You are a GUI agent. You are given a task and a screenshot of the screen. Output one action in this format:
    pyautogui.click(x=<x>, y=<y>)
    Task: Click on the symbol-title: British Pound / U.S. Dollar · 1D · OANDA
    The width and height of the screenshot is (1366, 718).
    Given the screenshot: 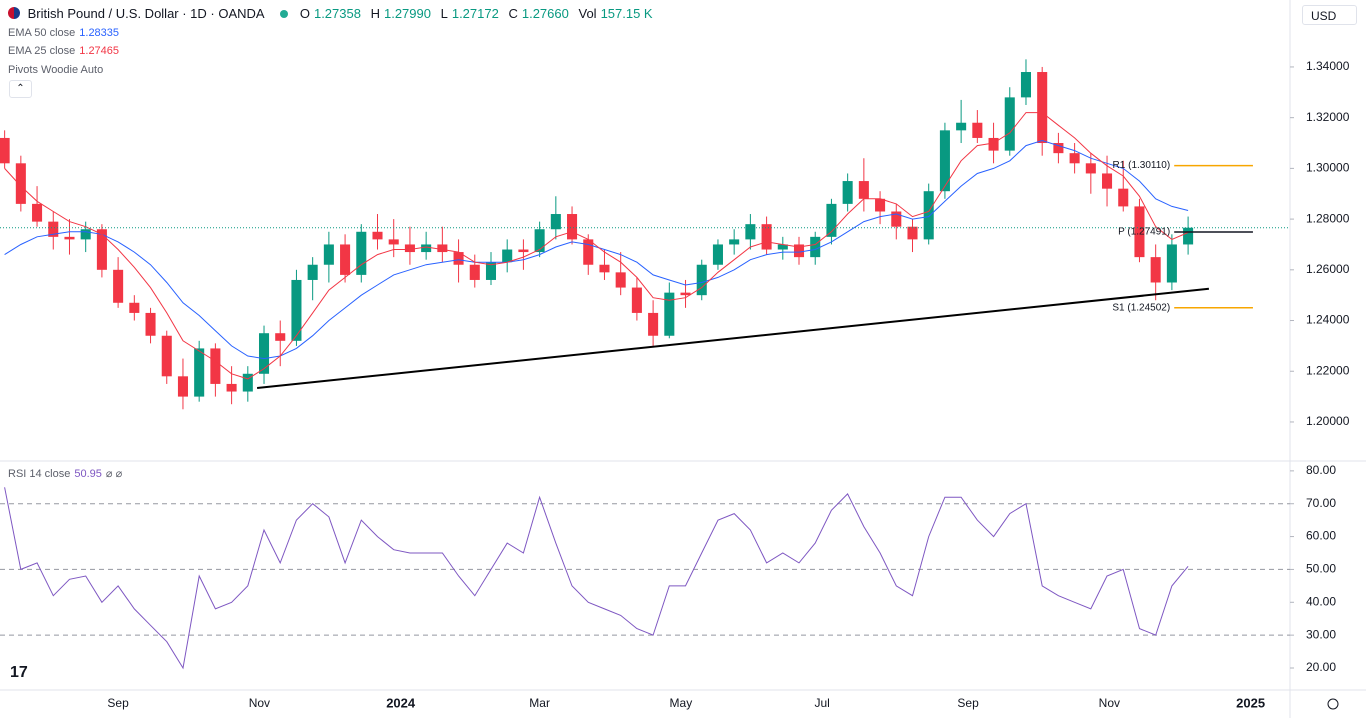 What is the action you would take?
    pyautogui.click(x=146, y=13)
    